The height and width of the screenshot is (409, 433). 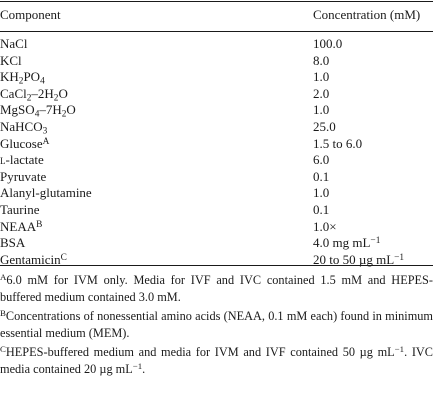 What do you see at coordinates (216, 210) in the screenshot?
I see `table-row: Taurine 0.1` at bounding box center [216, 210].